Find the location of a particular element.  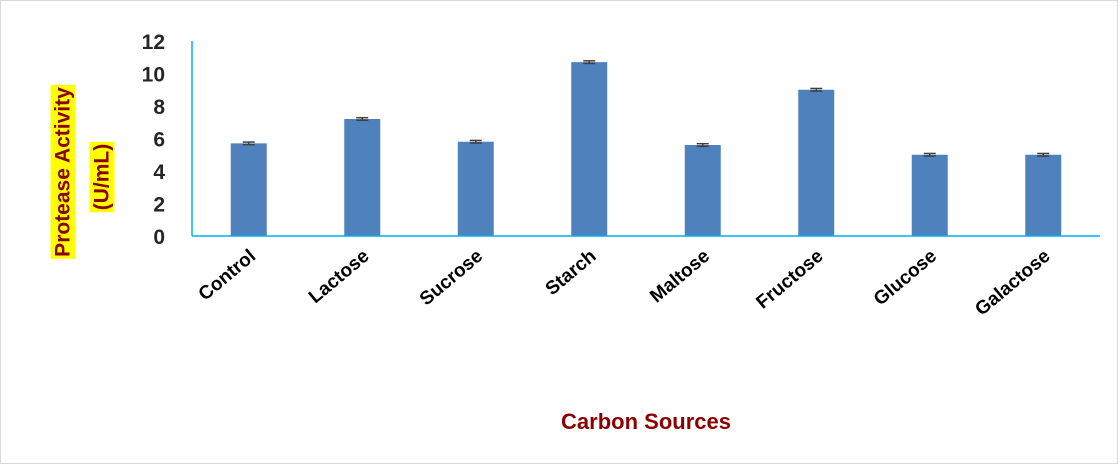

y-tick-label: 6 is located at coordinates (159, 140).